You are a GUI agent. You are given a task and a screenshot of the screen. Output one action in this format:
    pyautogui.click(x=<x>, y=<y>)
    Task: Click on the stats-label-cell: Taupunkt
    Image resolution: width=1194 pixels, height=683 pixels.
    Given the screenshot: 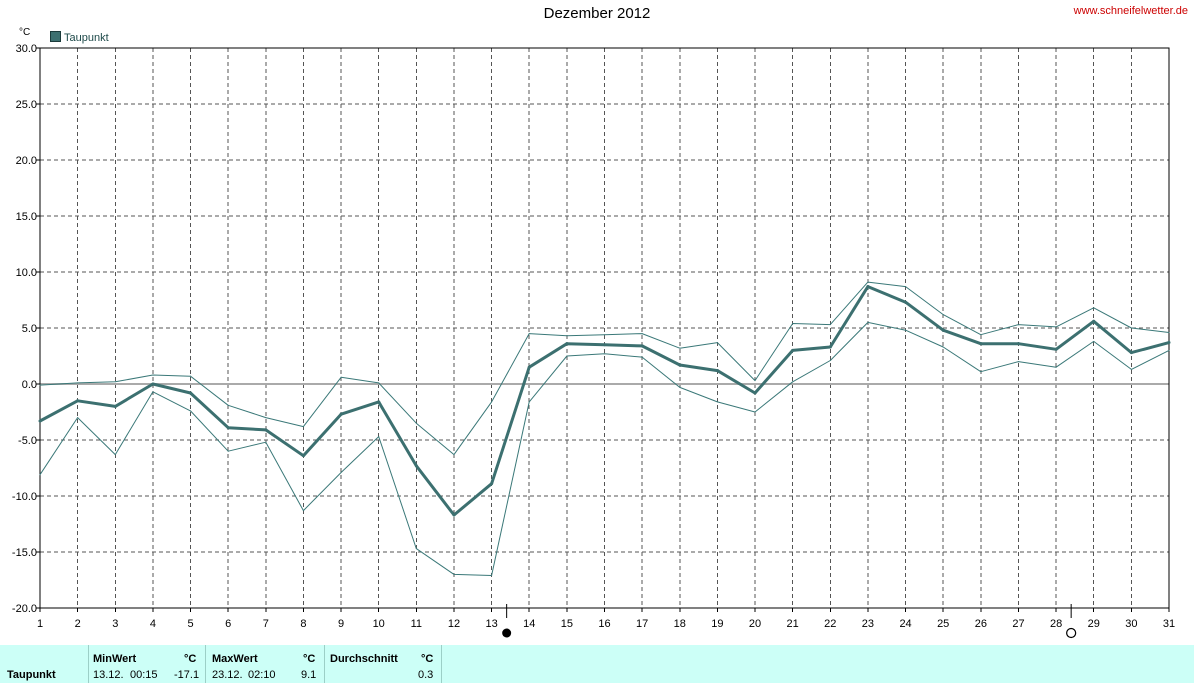 What is the action you would take?
    pyautogui.click(x=44, y=664)
    